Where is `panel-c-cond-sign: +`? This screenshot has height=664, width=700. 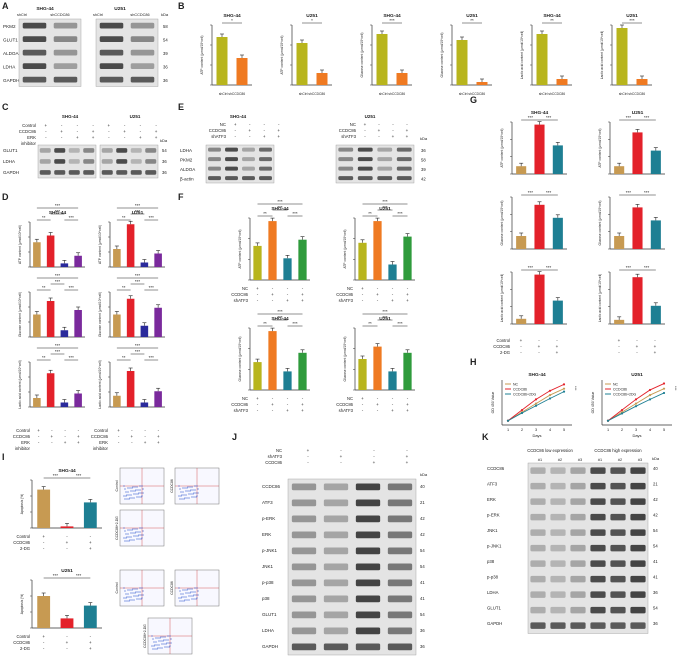 panel-c-cond-sign: + is located at coordinates (140, 137).